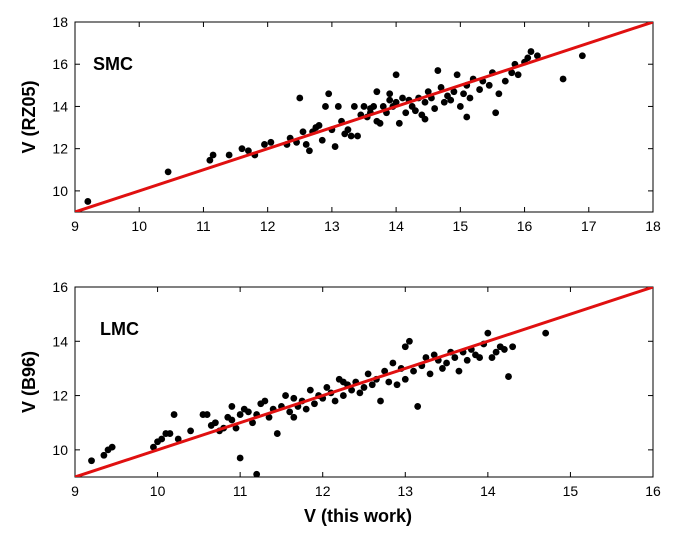 This screenshot has height=534, width=683. I want to click on smc-x-tick-label: 17, so click(589, 226).